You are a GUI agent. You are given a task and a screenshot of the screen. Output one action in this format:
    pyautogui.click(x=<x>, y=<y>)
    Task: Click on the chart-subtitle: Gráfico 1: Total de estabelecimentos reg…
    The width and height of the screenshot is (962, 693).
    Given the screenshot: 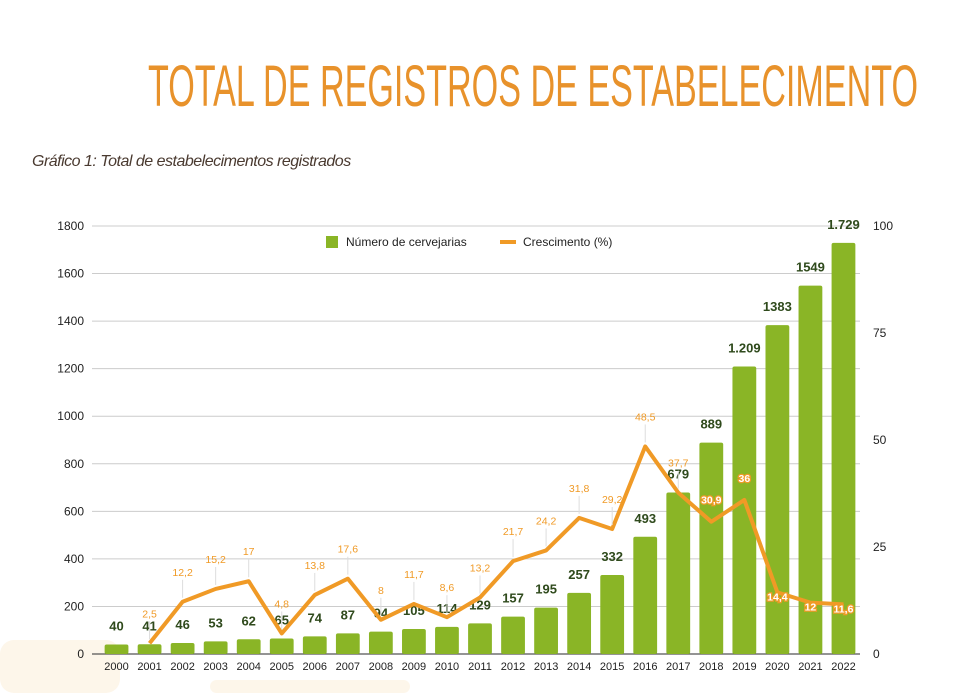 What is the action you would take?
    pyautogui.click(x=191, y=161)
    